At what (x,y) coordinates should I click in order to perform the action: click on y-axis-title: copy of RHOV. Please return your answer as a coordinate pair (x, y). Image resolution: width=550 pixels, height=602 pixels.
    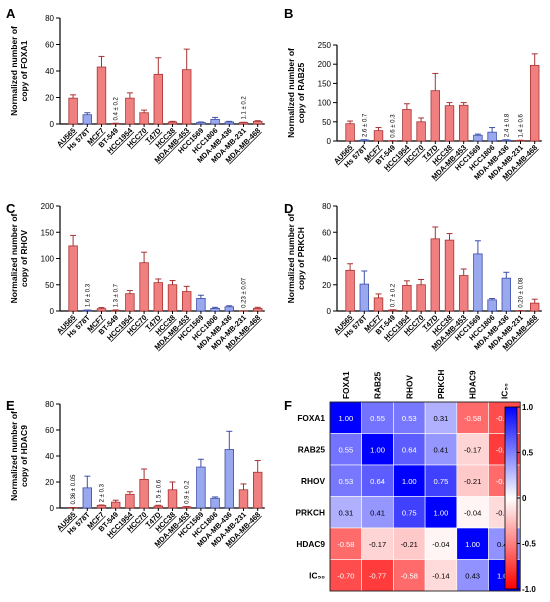
    Looking at the image, I should click on (24, 258).